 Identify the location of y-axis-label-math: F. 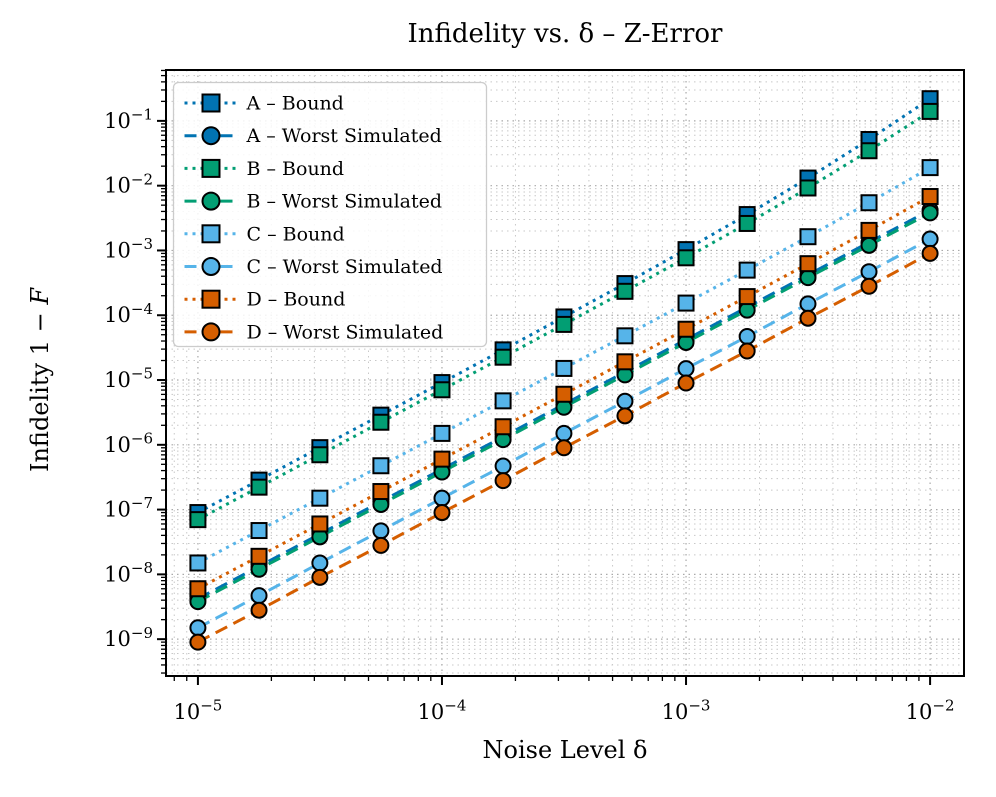
(40, 296).